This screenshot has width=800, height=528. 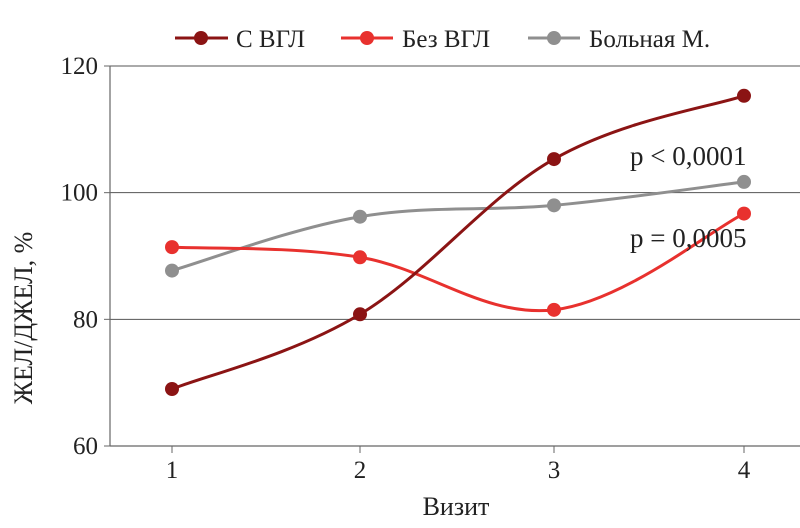 I want to click on legend-item-s-vgl: С ВГЛ, so click(x=240, y=39).